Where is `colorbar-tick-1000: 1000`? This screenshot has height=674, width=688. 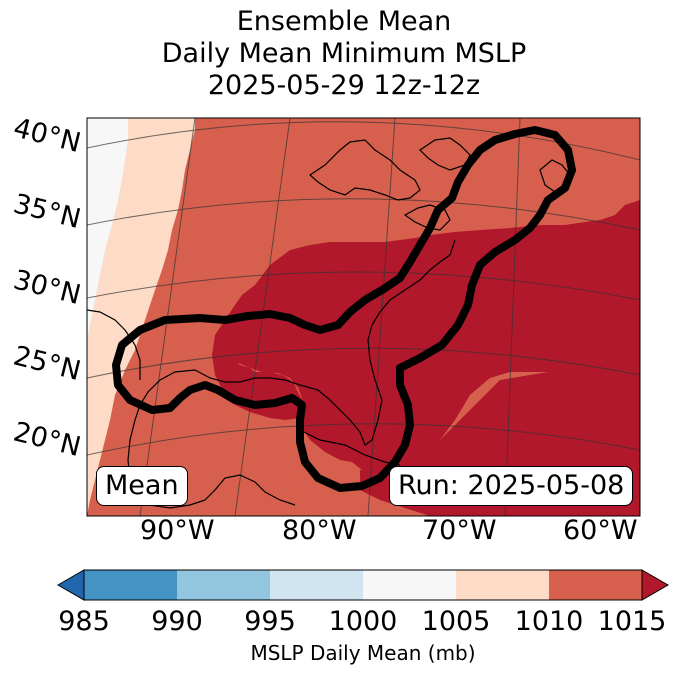 colorbar-tick-1000: 1000 is located at coordinates (363, 621).